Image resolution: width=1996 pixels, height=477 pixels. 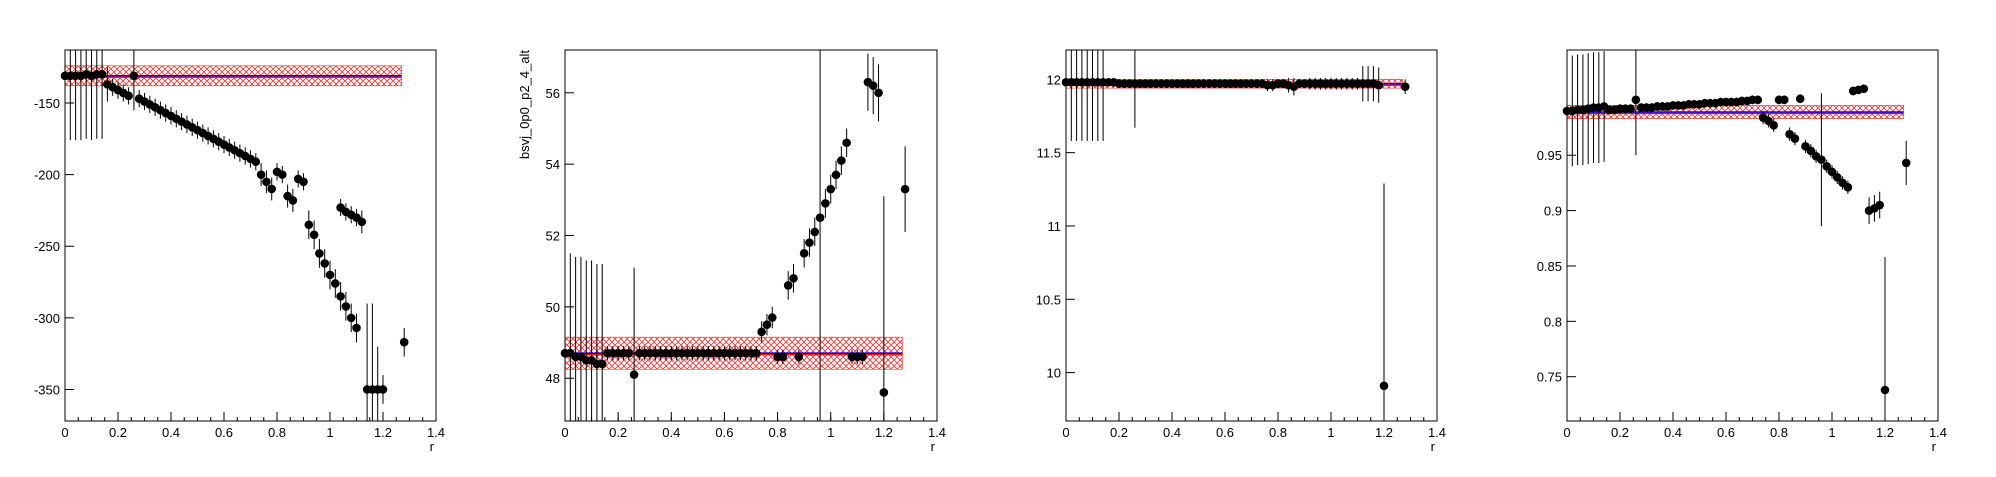 What do you see at coordinates (1049, 153) in the screenshot?
I see `y-tick-label-3-1: 11.5` at bounding box center [1049, 153].